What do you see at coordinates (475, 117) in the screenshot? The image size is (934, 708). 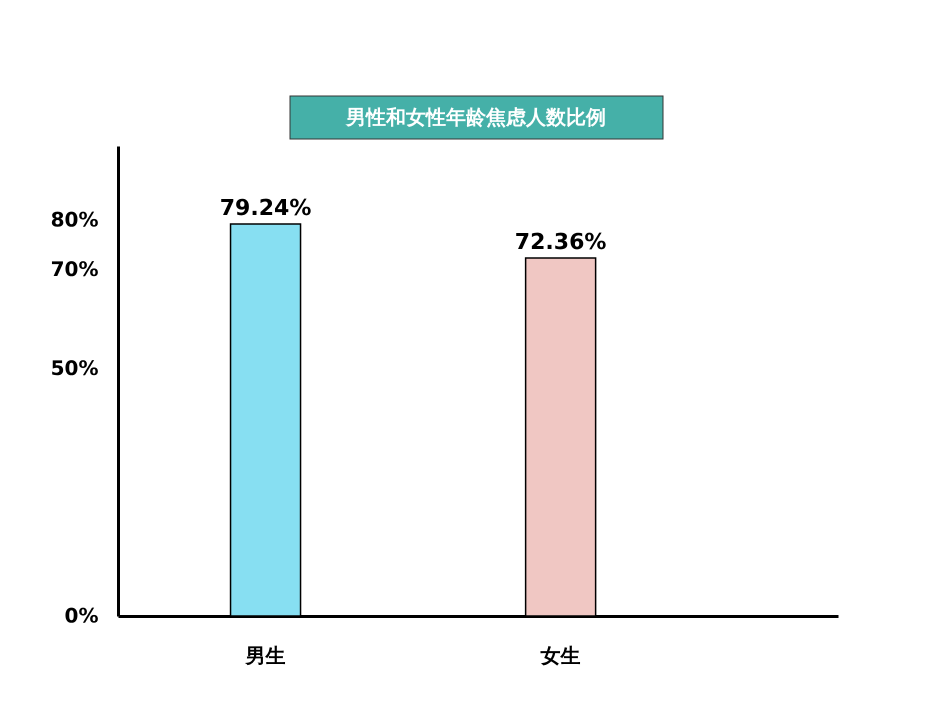 I see `chart-title: 男性和女性年龄焦虑人数比例` at bounding box center [475, 117].